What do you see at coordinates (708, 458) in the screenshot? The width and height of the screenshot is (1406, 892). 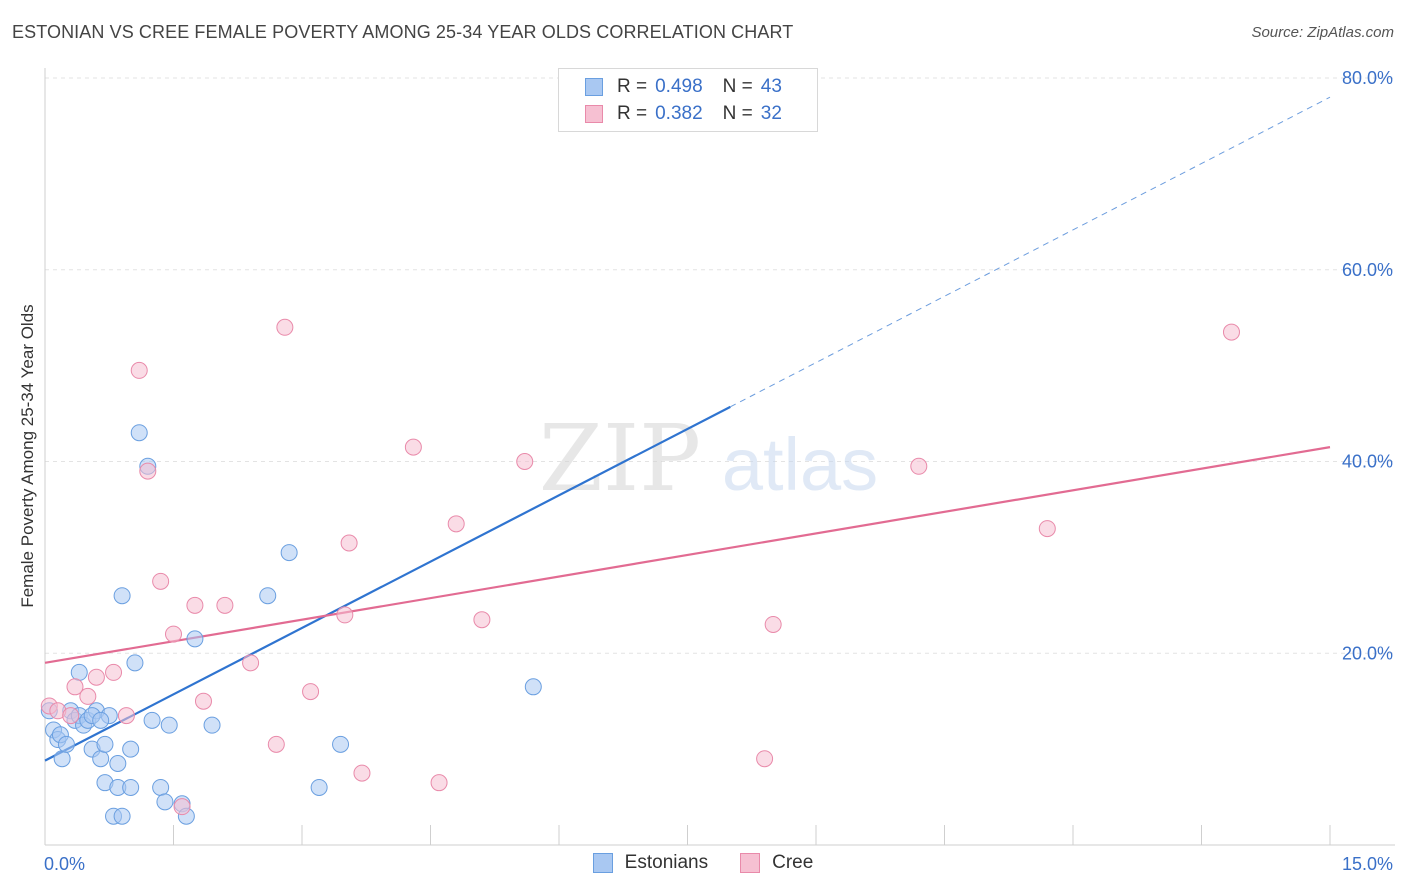 I see `watermark: ZIP atlas` at bounding box center [708, 458].